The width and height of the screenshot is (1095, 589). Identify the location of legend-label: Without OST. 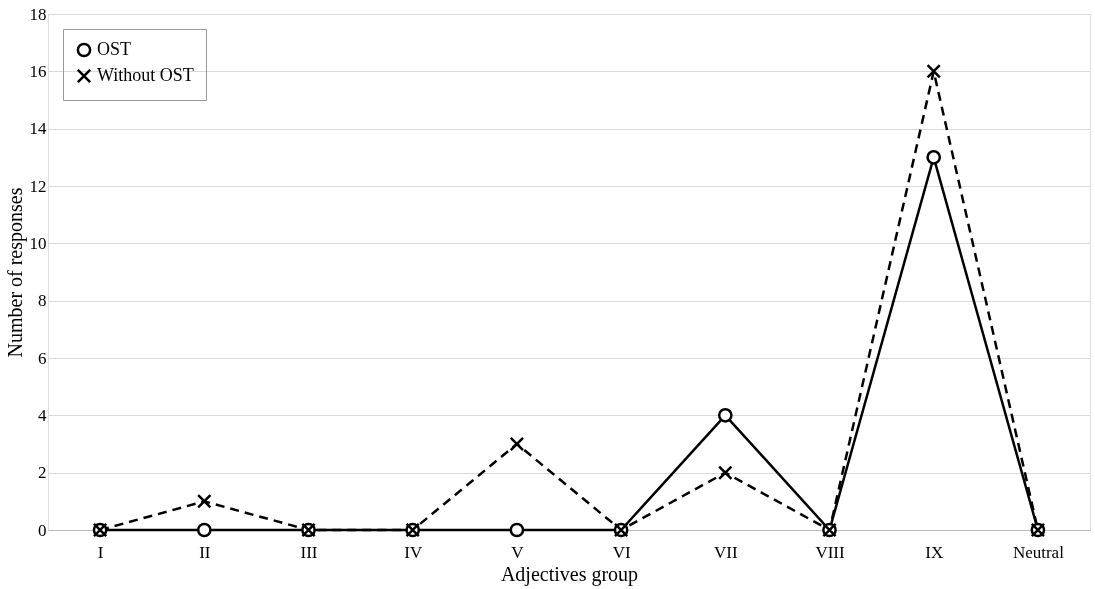
(145, 75).